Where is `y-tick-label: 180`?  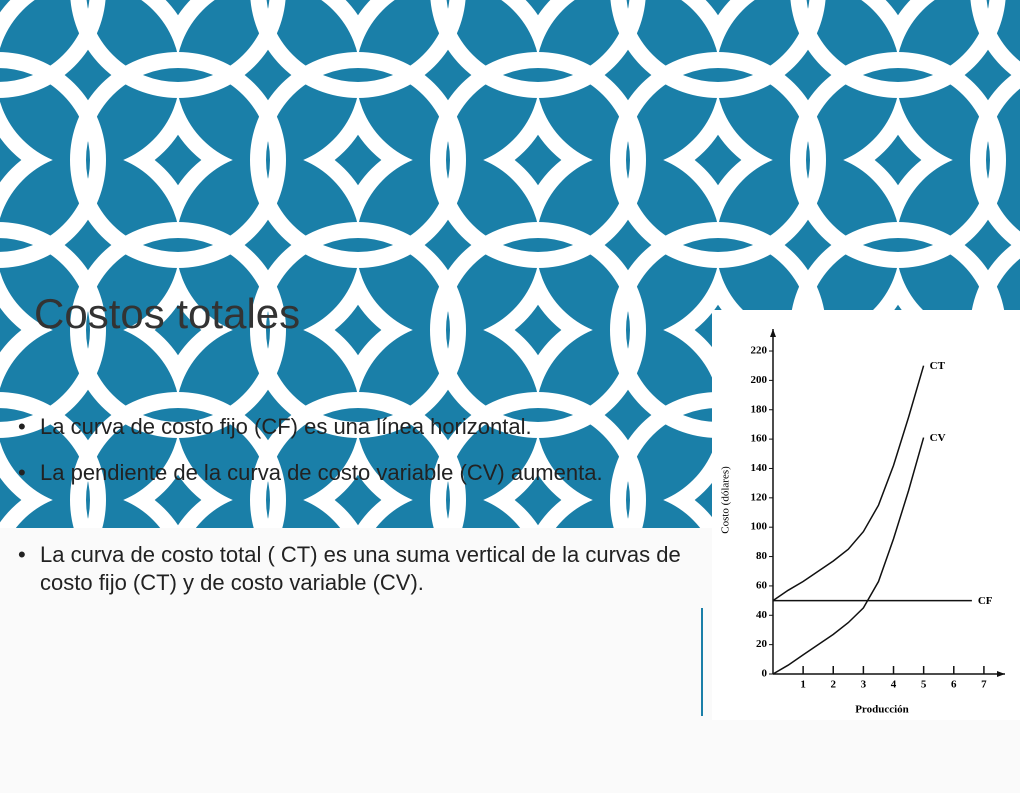 y-tick-label: 180 is located at coordinates (759, 409).